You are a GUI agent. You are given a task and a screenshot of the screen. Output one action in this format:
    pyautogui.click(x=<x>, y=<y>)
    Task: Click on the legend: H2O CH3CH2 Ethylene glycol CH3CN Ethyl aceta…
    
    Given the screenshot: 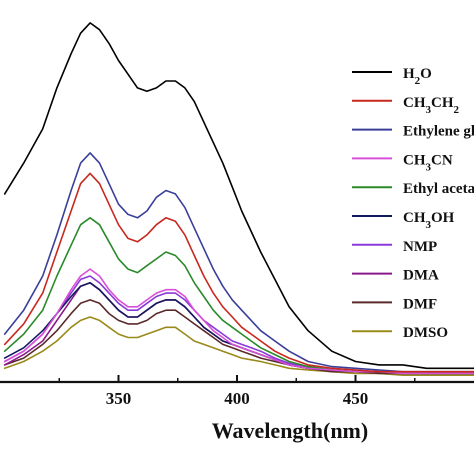 What is the action you would take?
    pyautogui.click(x=413, y=203)
    